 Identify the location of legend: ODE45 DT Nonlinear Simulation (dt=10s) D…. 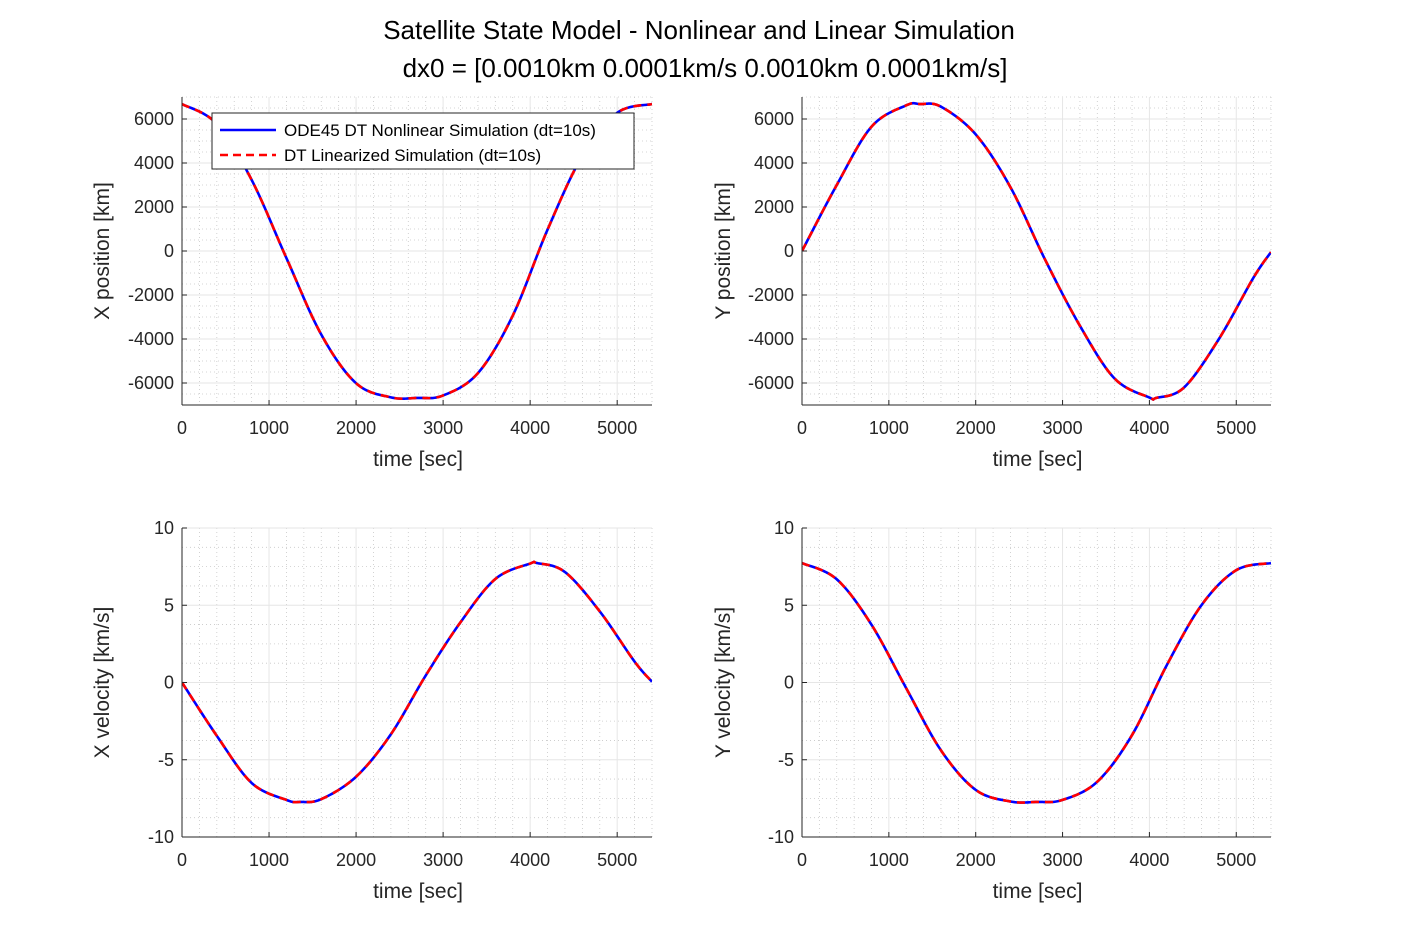
(423, 141).